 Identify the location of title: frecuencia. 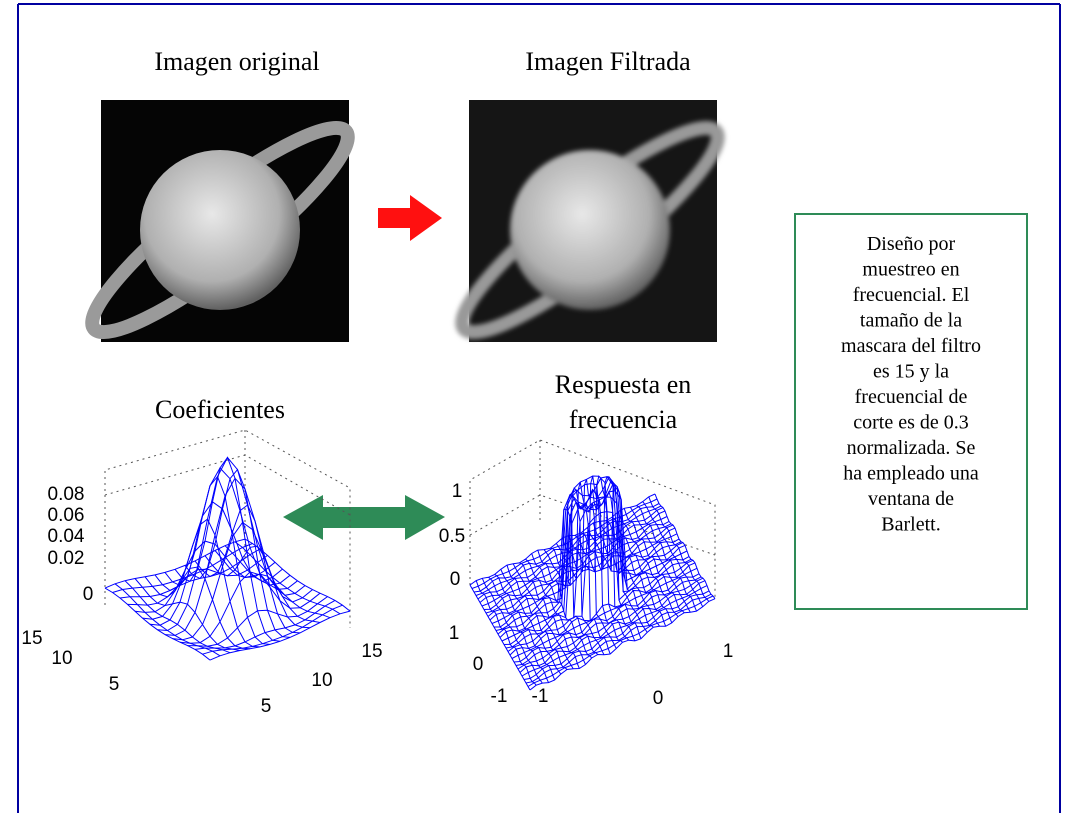
(623, 419).